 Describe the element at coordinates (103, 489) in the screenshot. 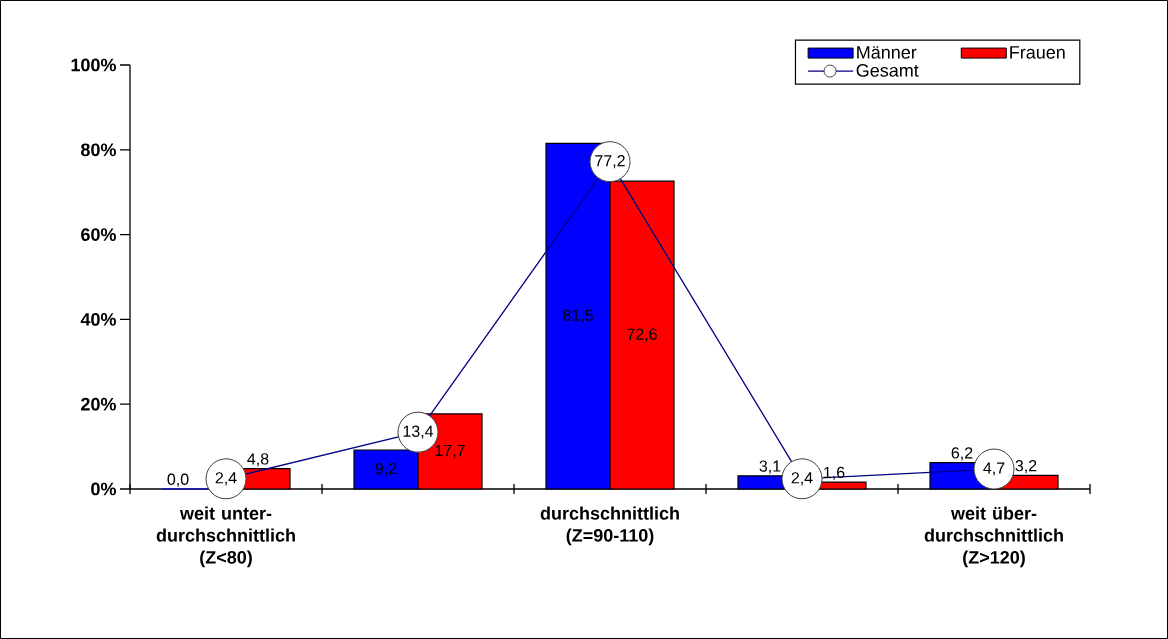

I see `y-tick-label: 0%` at that location.